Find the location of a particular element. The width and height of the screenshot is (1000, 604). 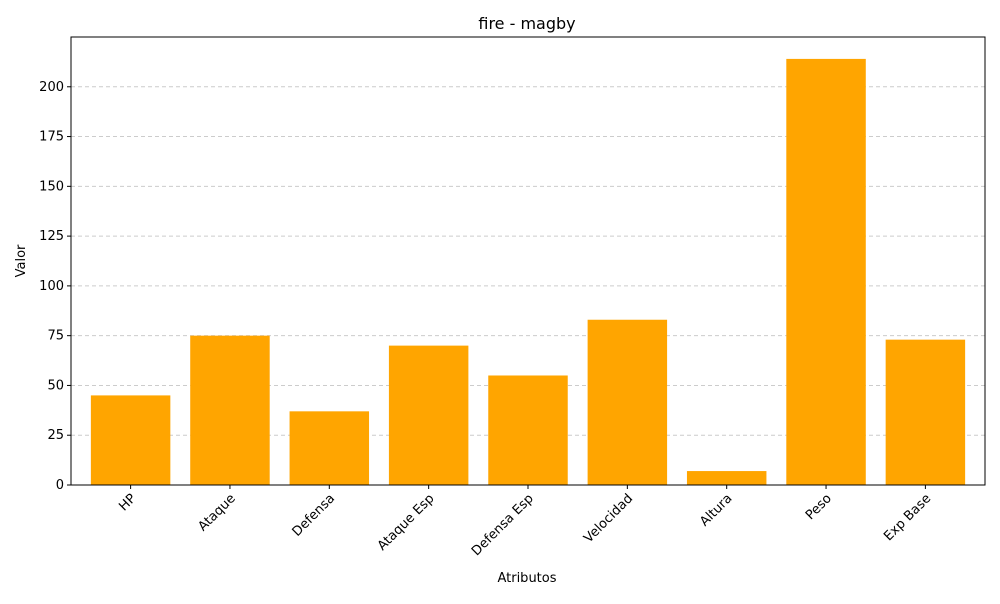

x-tick-label: Altura is located at coordinates (716, 510).